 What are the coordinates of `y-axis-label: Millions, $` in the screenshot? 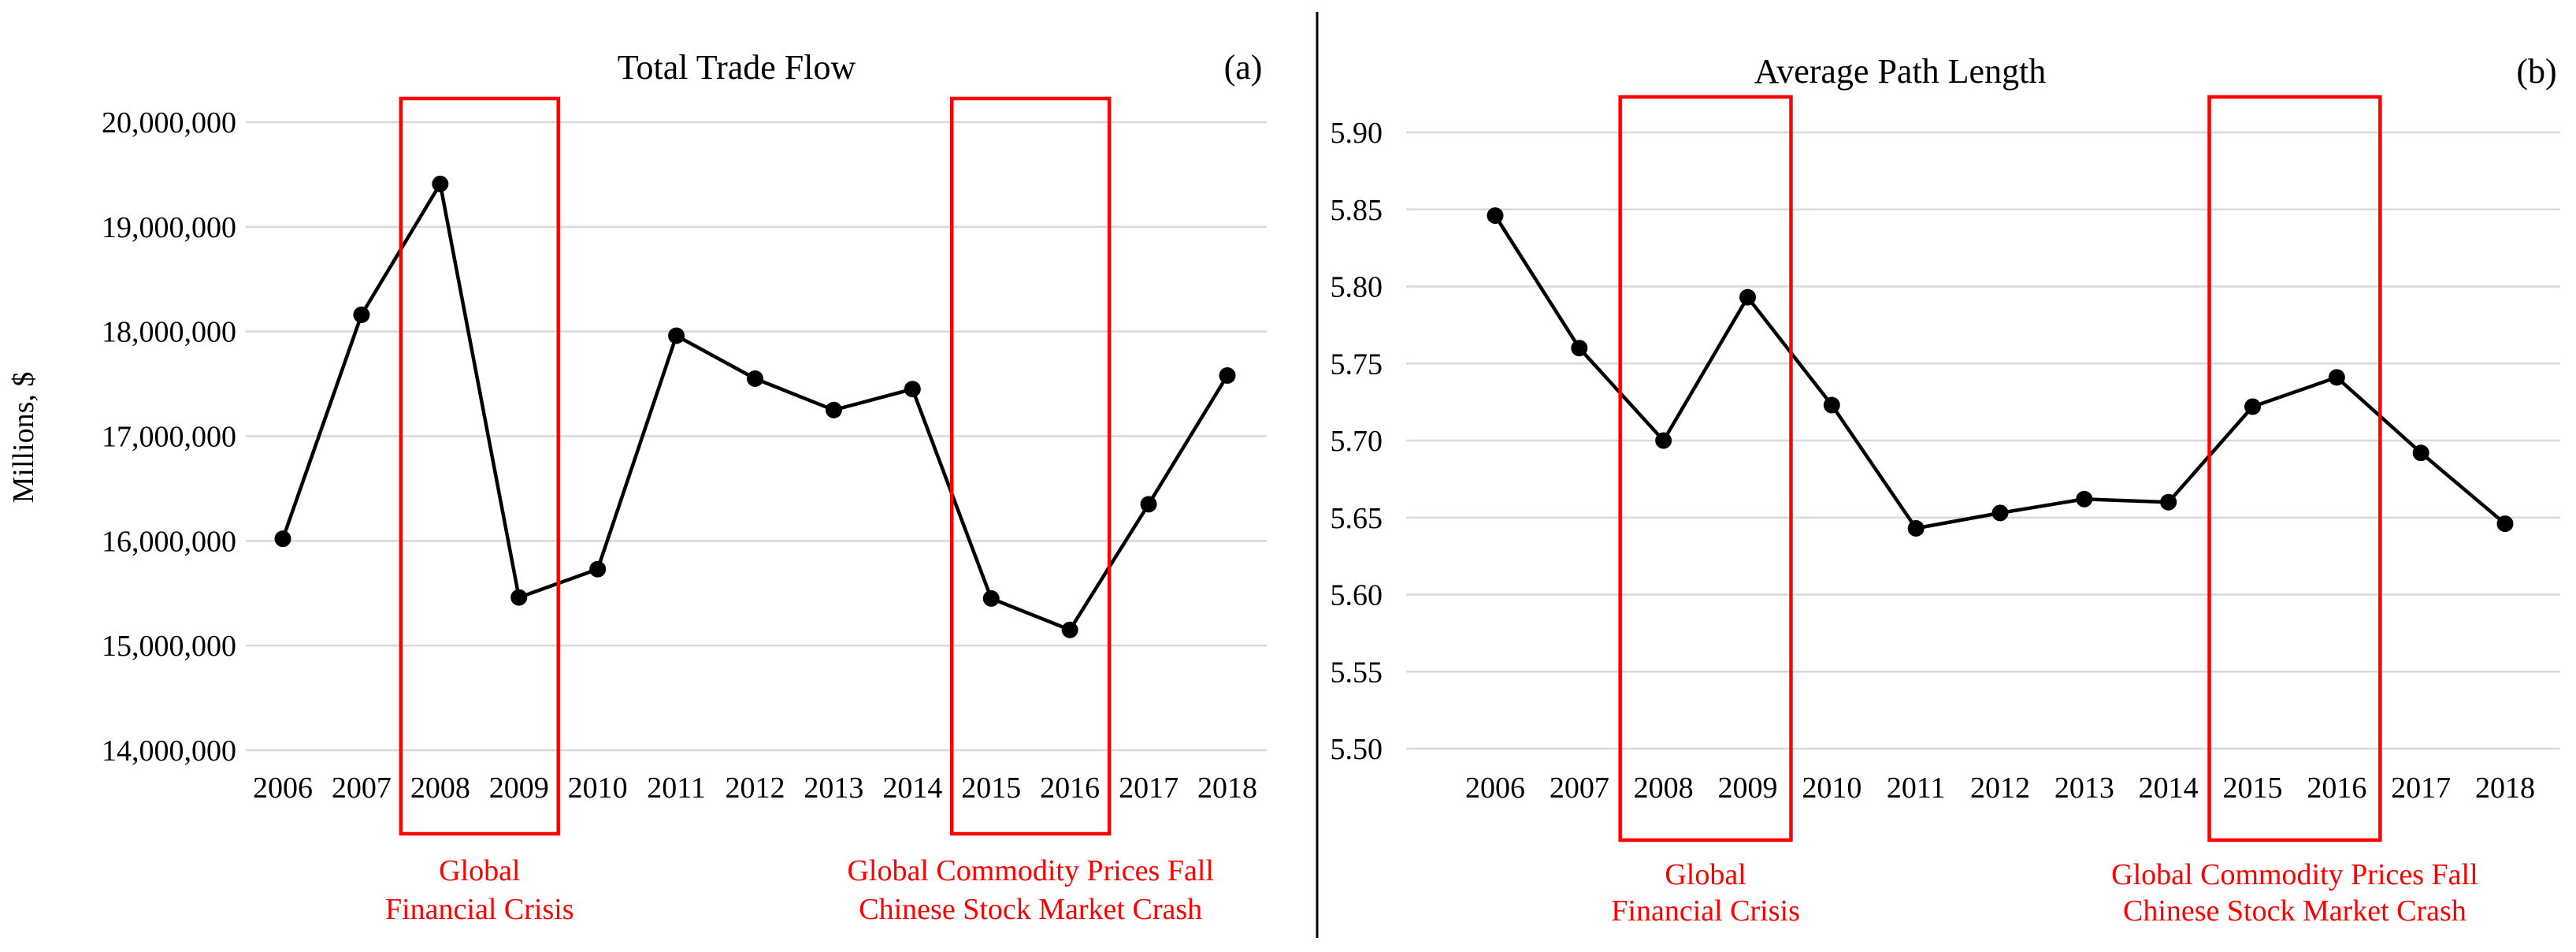 It's located at (23, 438).